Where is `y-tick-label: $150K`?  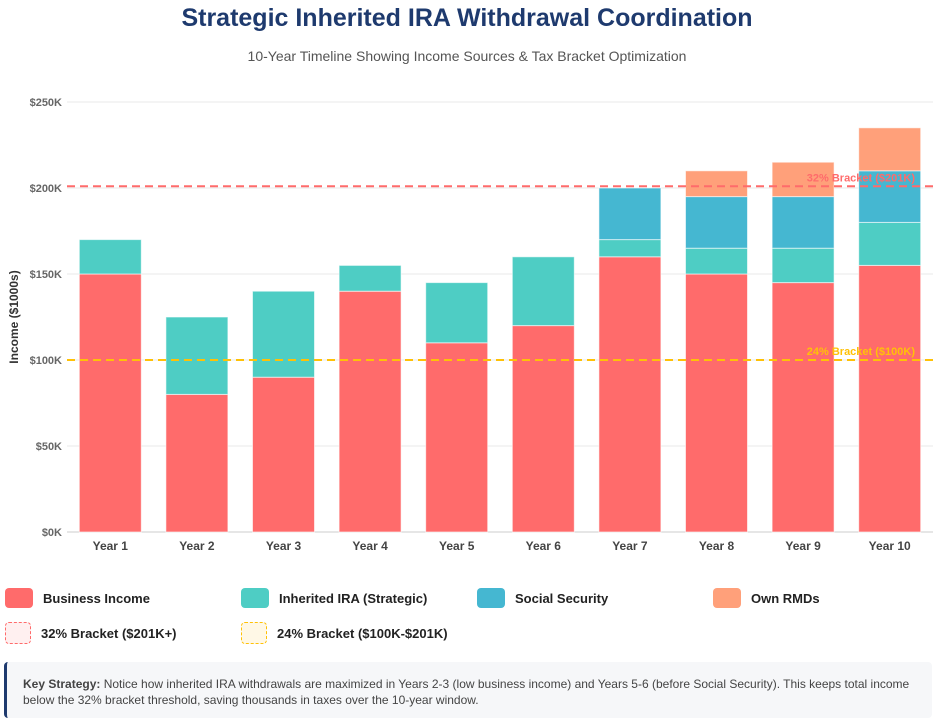 y-tick-label: $150K is located at coordinates (46, 275).